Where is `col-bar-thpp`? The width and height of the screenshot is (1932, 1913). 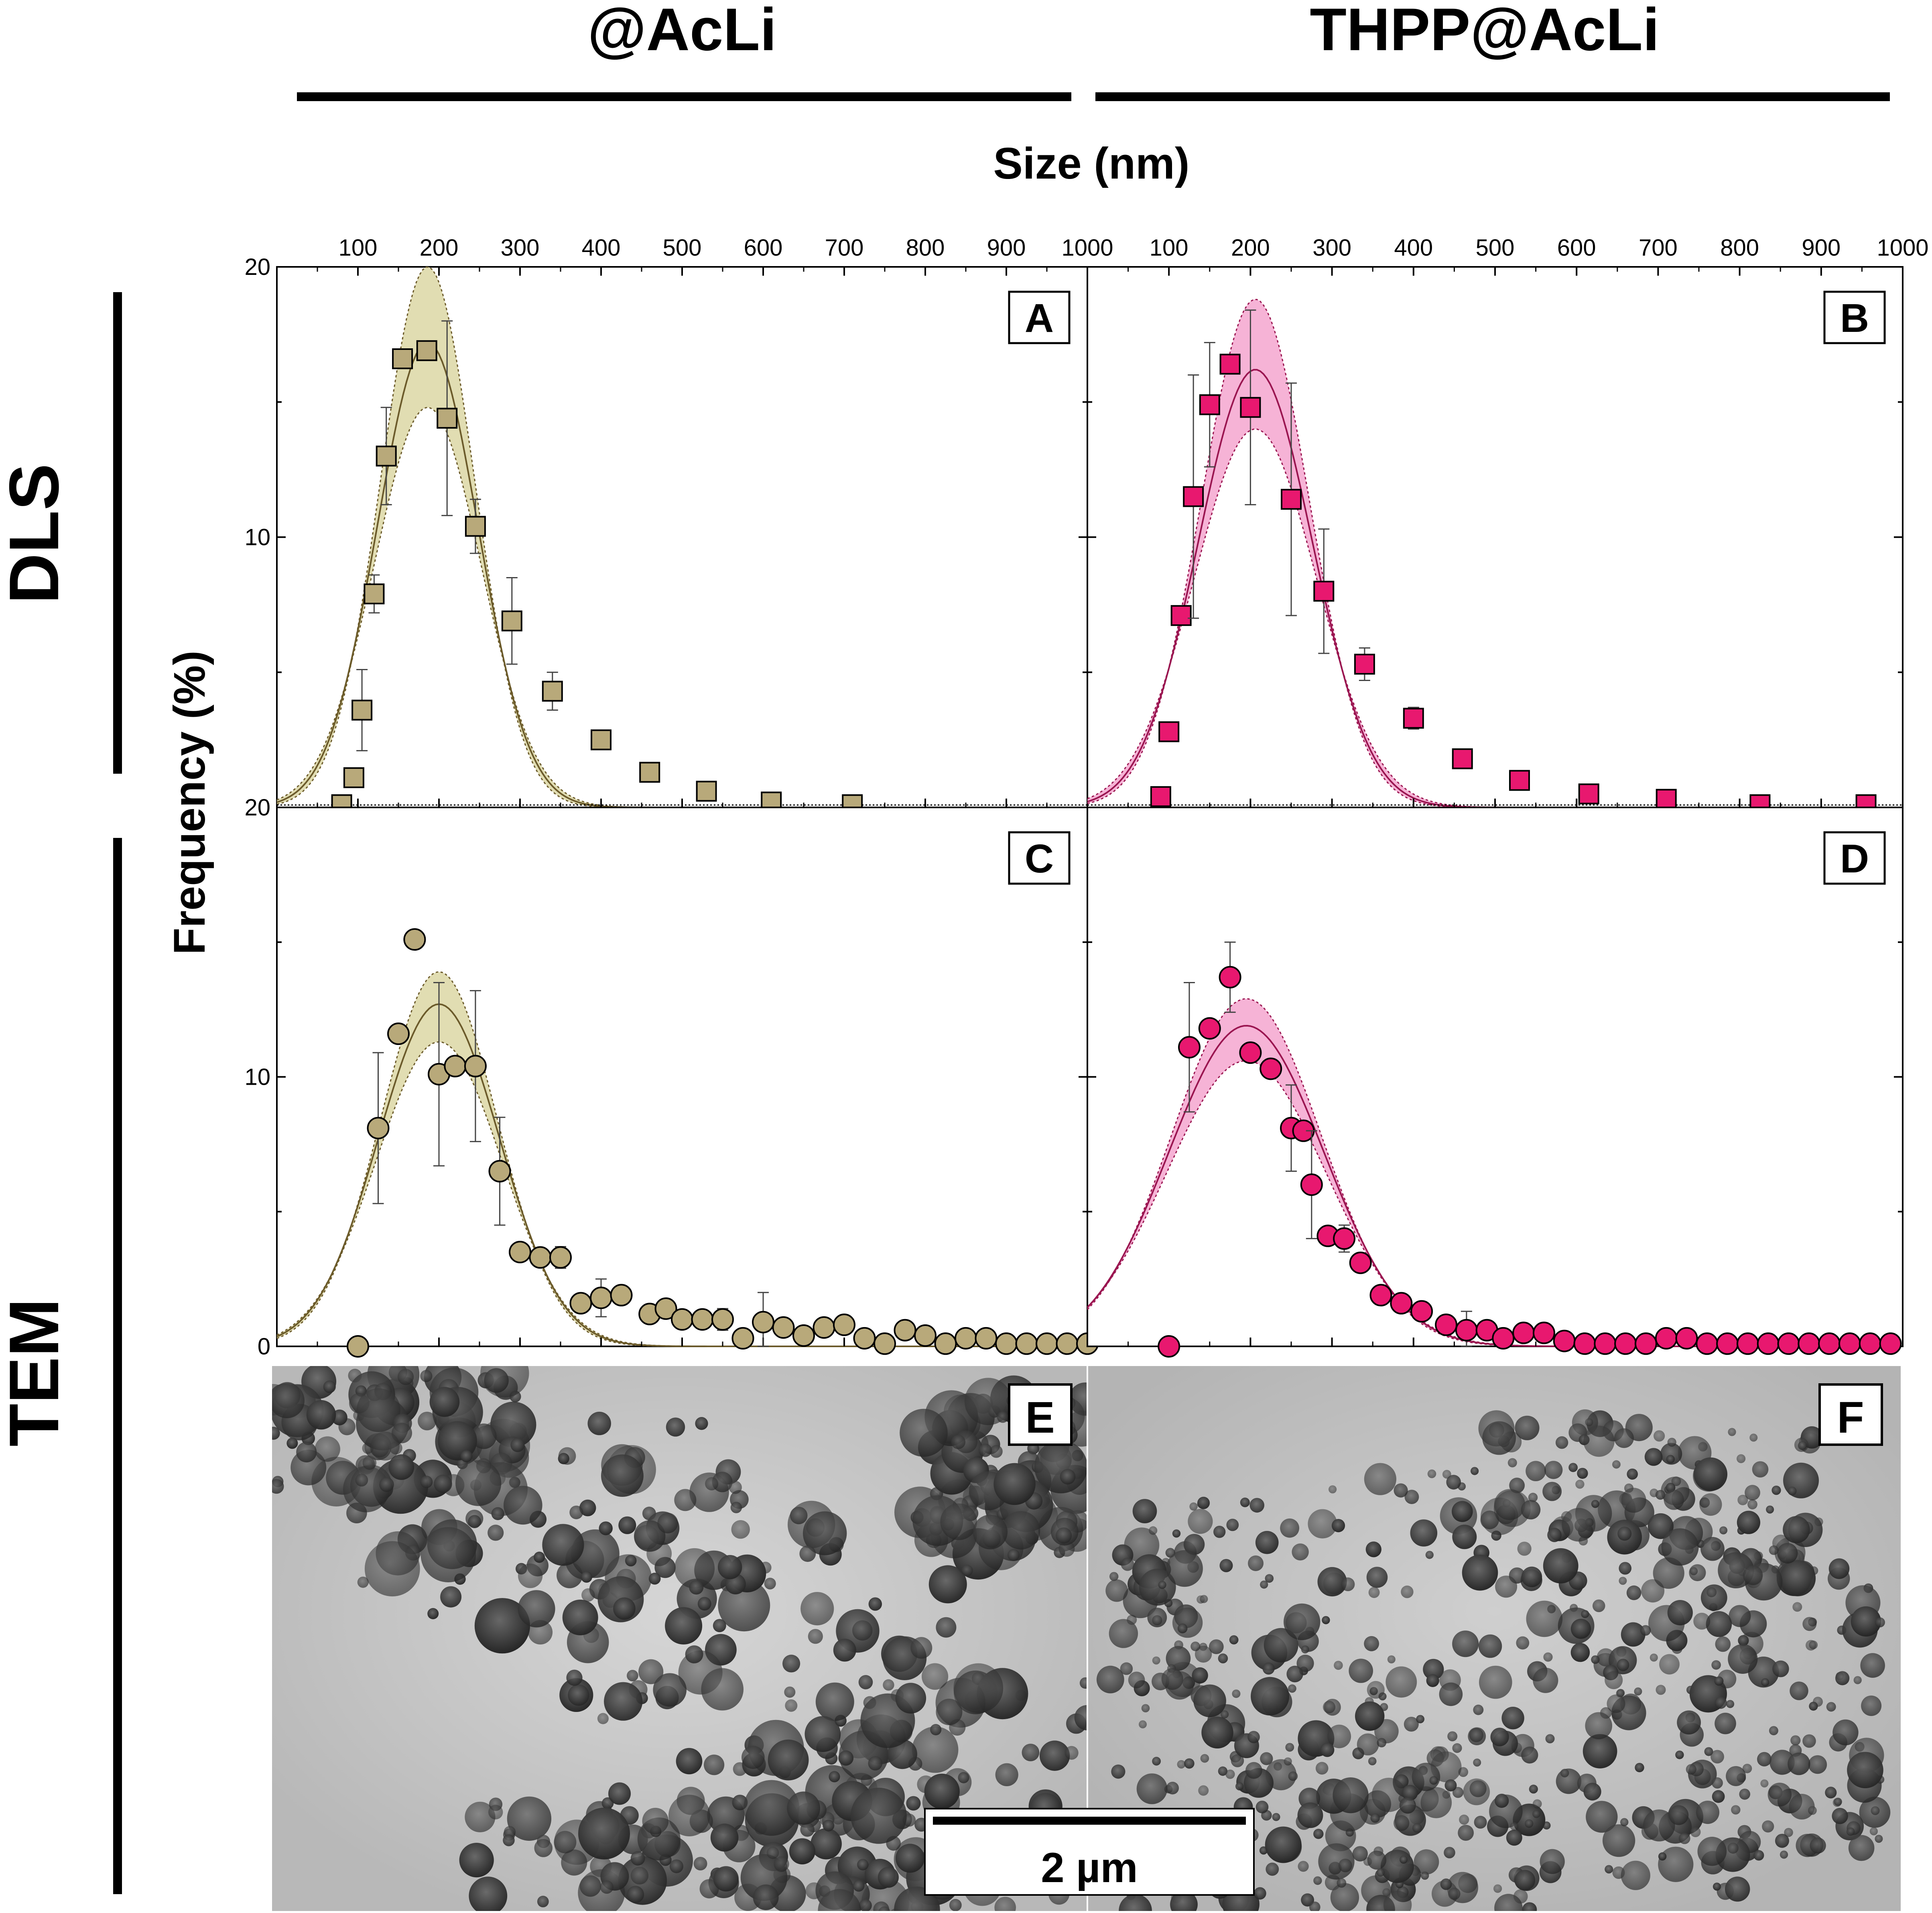 col-bar-thpp is located at coordinates (1492, 96).